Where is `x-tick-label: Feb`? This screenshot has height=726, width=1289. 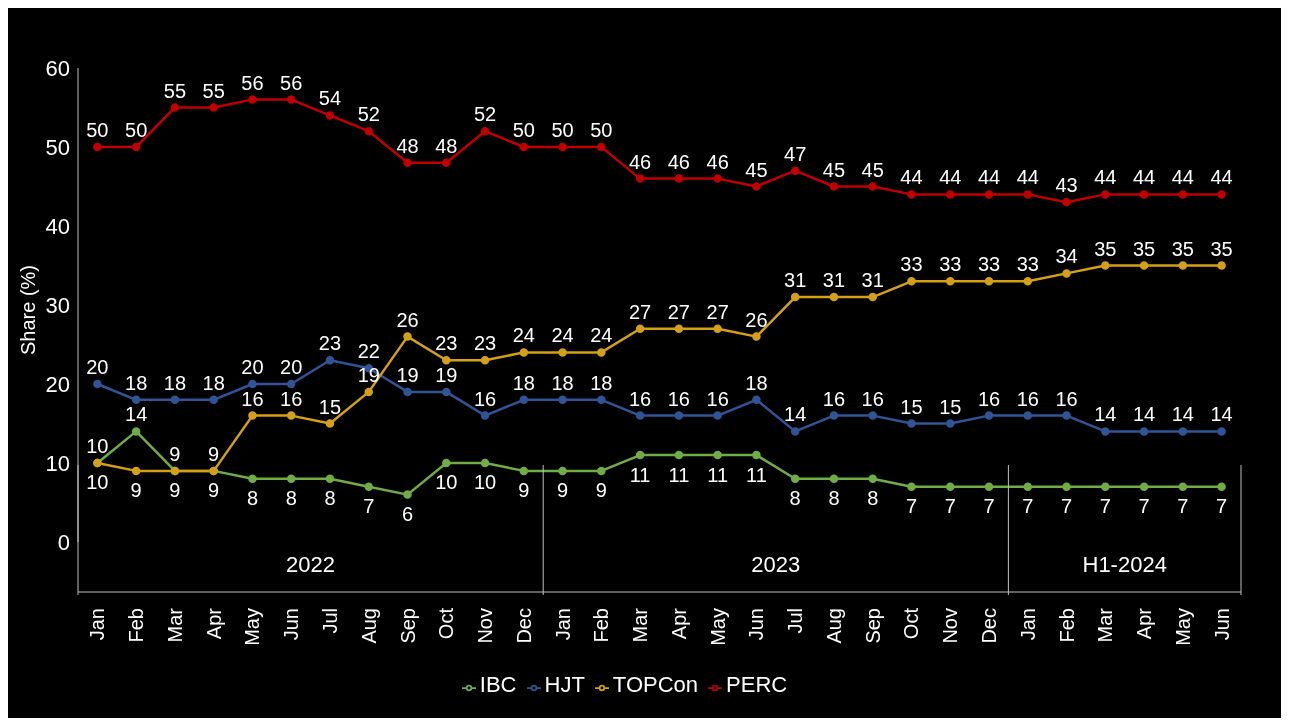
x-tick-label: Feb is located at coordinates (601, 625).